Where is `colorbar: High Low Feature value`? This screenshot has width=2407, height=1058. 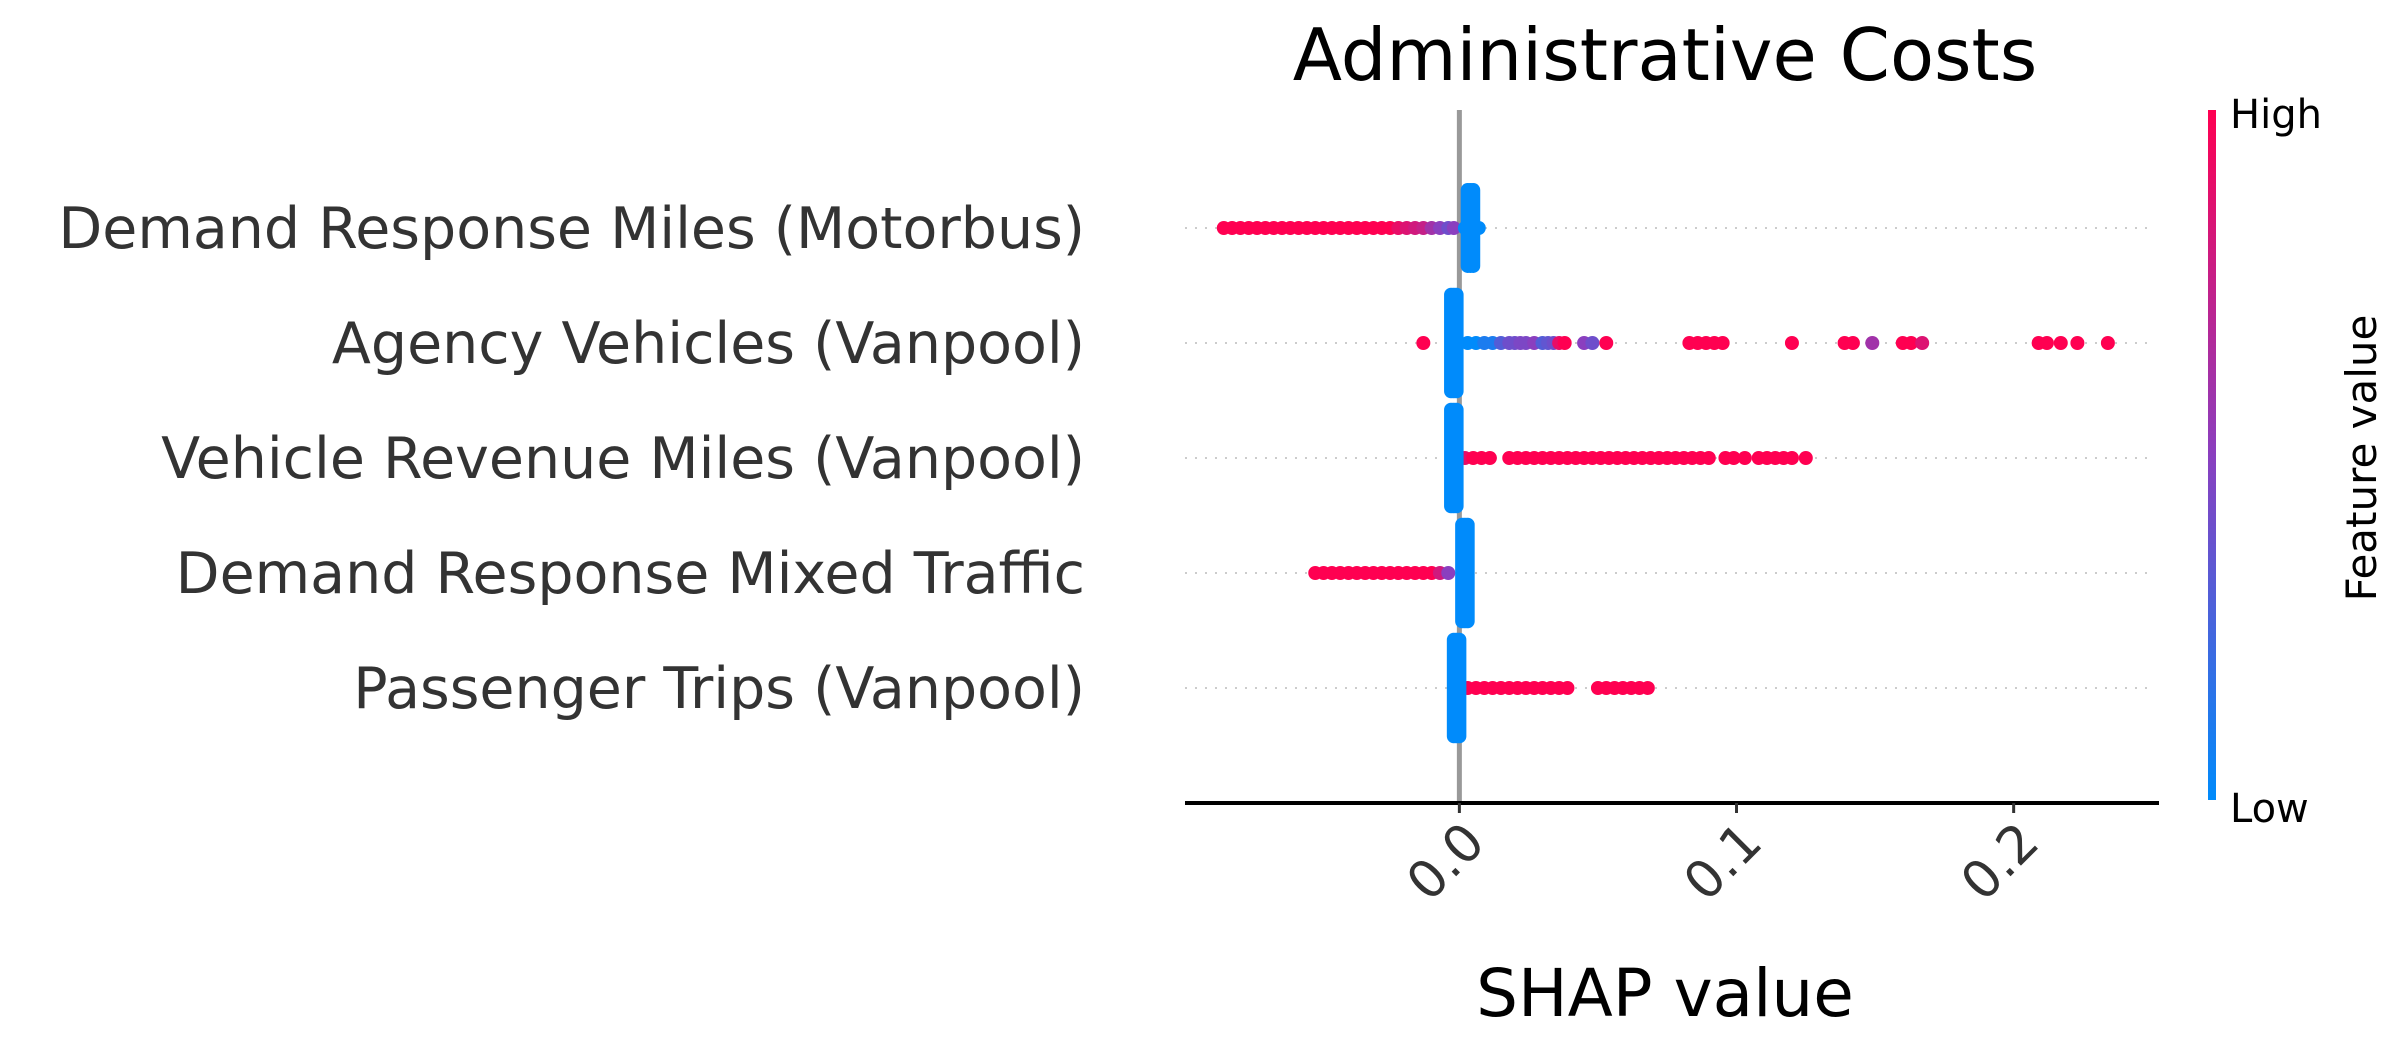
colorbar: High Low Feature value is located at coordinates (2297, 462).